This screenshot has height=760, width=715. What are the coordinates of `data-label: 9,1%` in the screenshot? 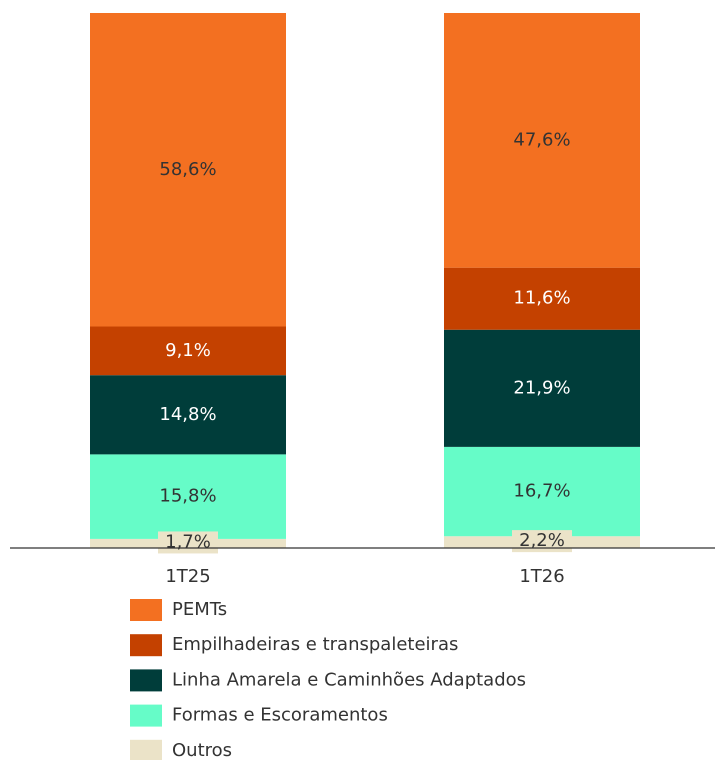 It's located at (188, 350).